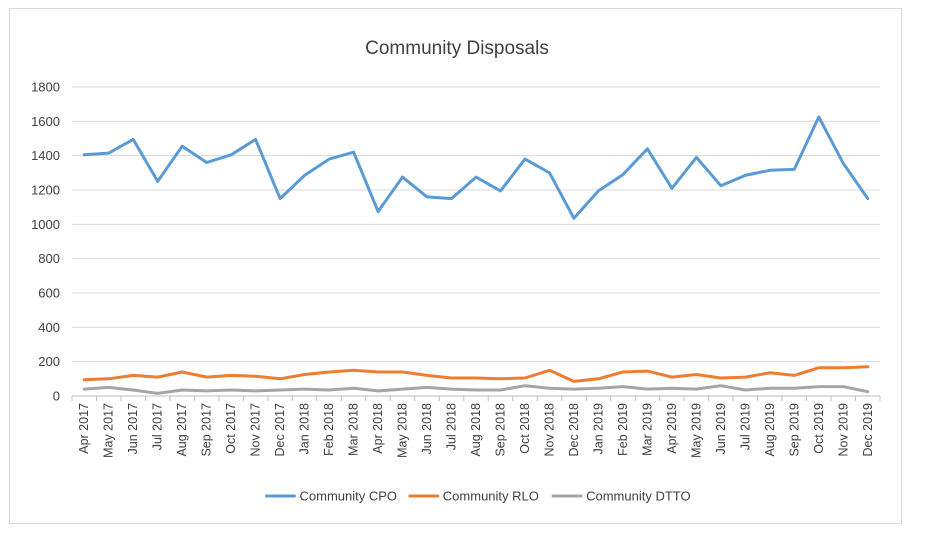  What do you see at coordinates (378, 428) in the screenshot?
I see `x-tick-label: Apr 2018` at bounding box center [378, 428].